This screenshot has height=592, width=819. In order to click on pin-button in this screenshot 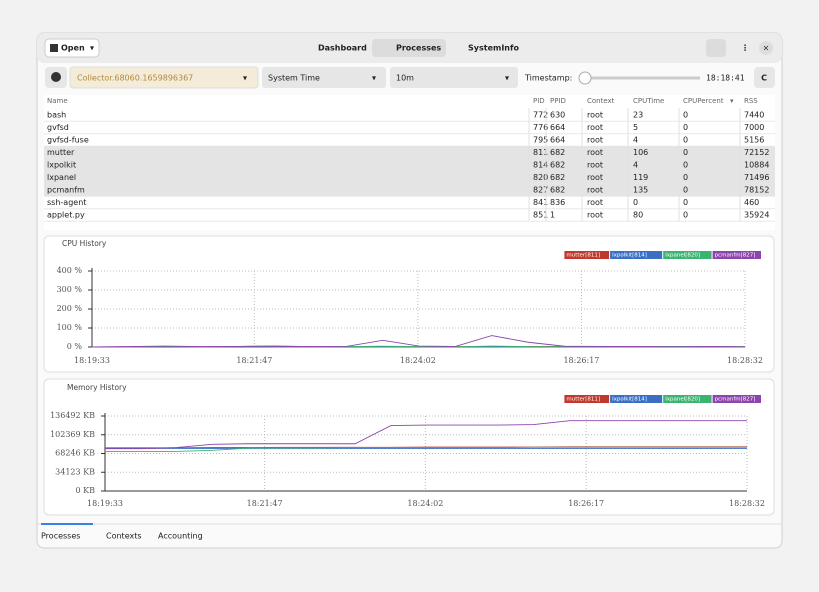, I will do `click(716, 48)`.